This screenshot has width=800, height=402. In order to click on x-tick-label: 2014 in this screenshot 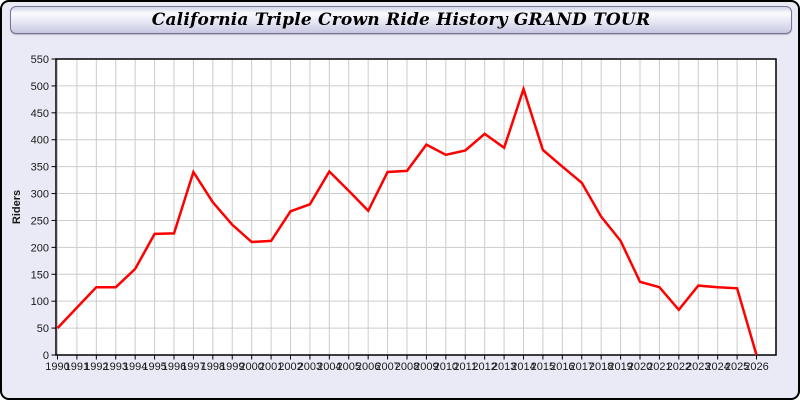, I will do `click(523, 367)`.